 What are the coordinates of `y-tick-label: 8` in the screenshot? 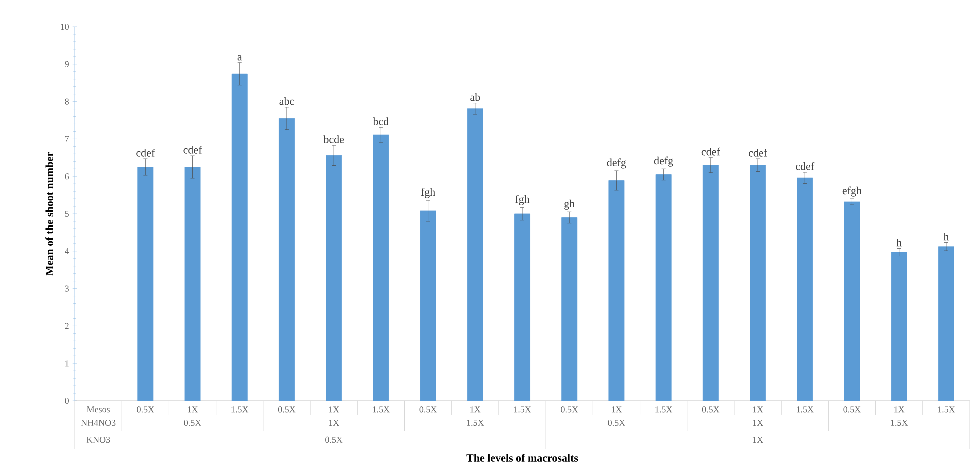 It's located at (67, 101).